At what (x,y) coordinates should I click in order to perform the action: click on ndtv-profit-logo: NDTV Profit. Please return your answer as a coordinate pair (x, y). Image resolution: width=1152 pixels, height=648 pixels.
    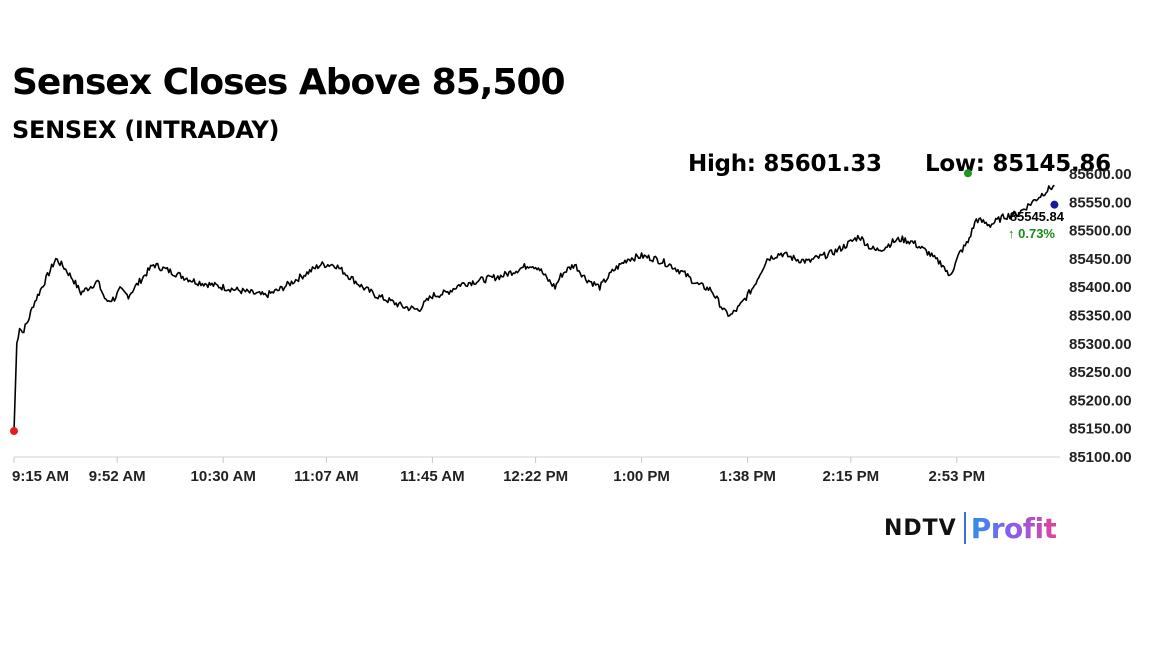
    Looking at the image, I should click on (970, 528).